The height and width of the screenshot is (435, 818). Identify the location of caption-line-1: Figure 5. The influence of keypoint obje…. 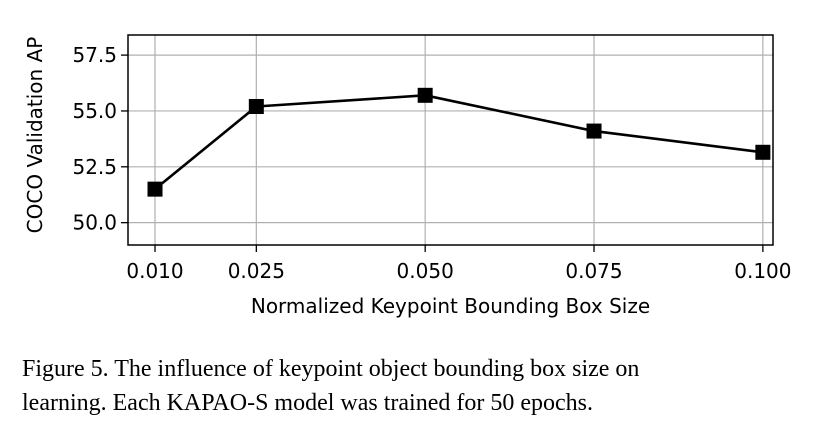
(331, 369).